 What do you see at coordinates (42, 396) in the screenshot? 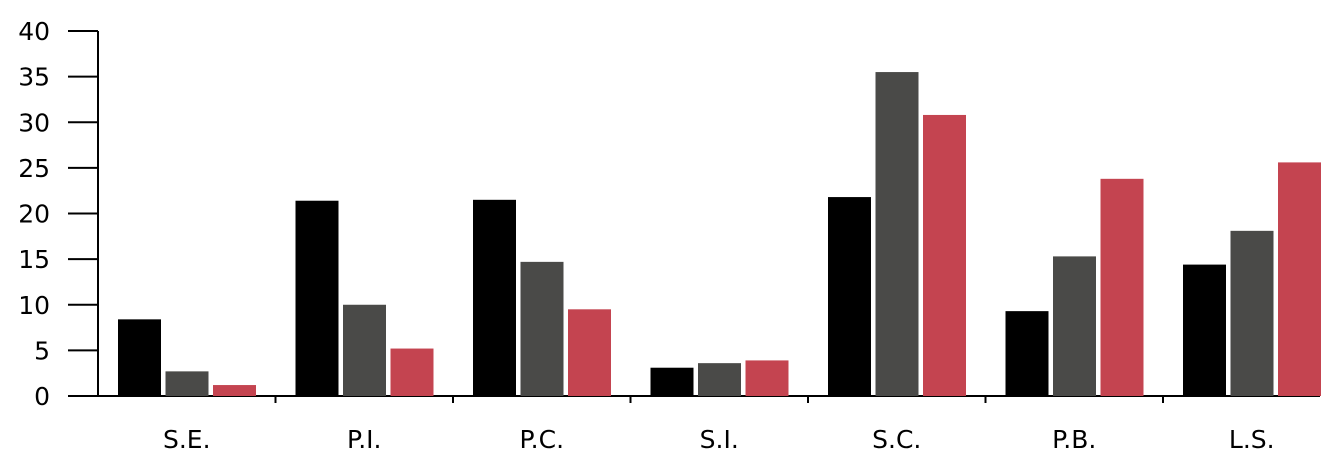
I see `y-tick-label: 0` at bounding box center [42, 396].